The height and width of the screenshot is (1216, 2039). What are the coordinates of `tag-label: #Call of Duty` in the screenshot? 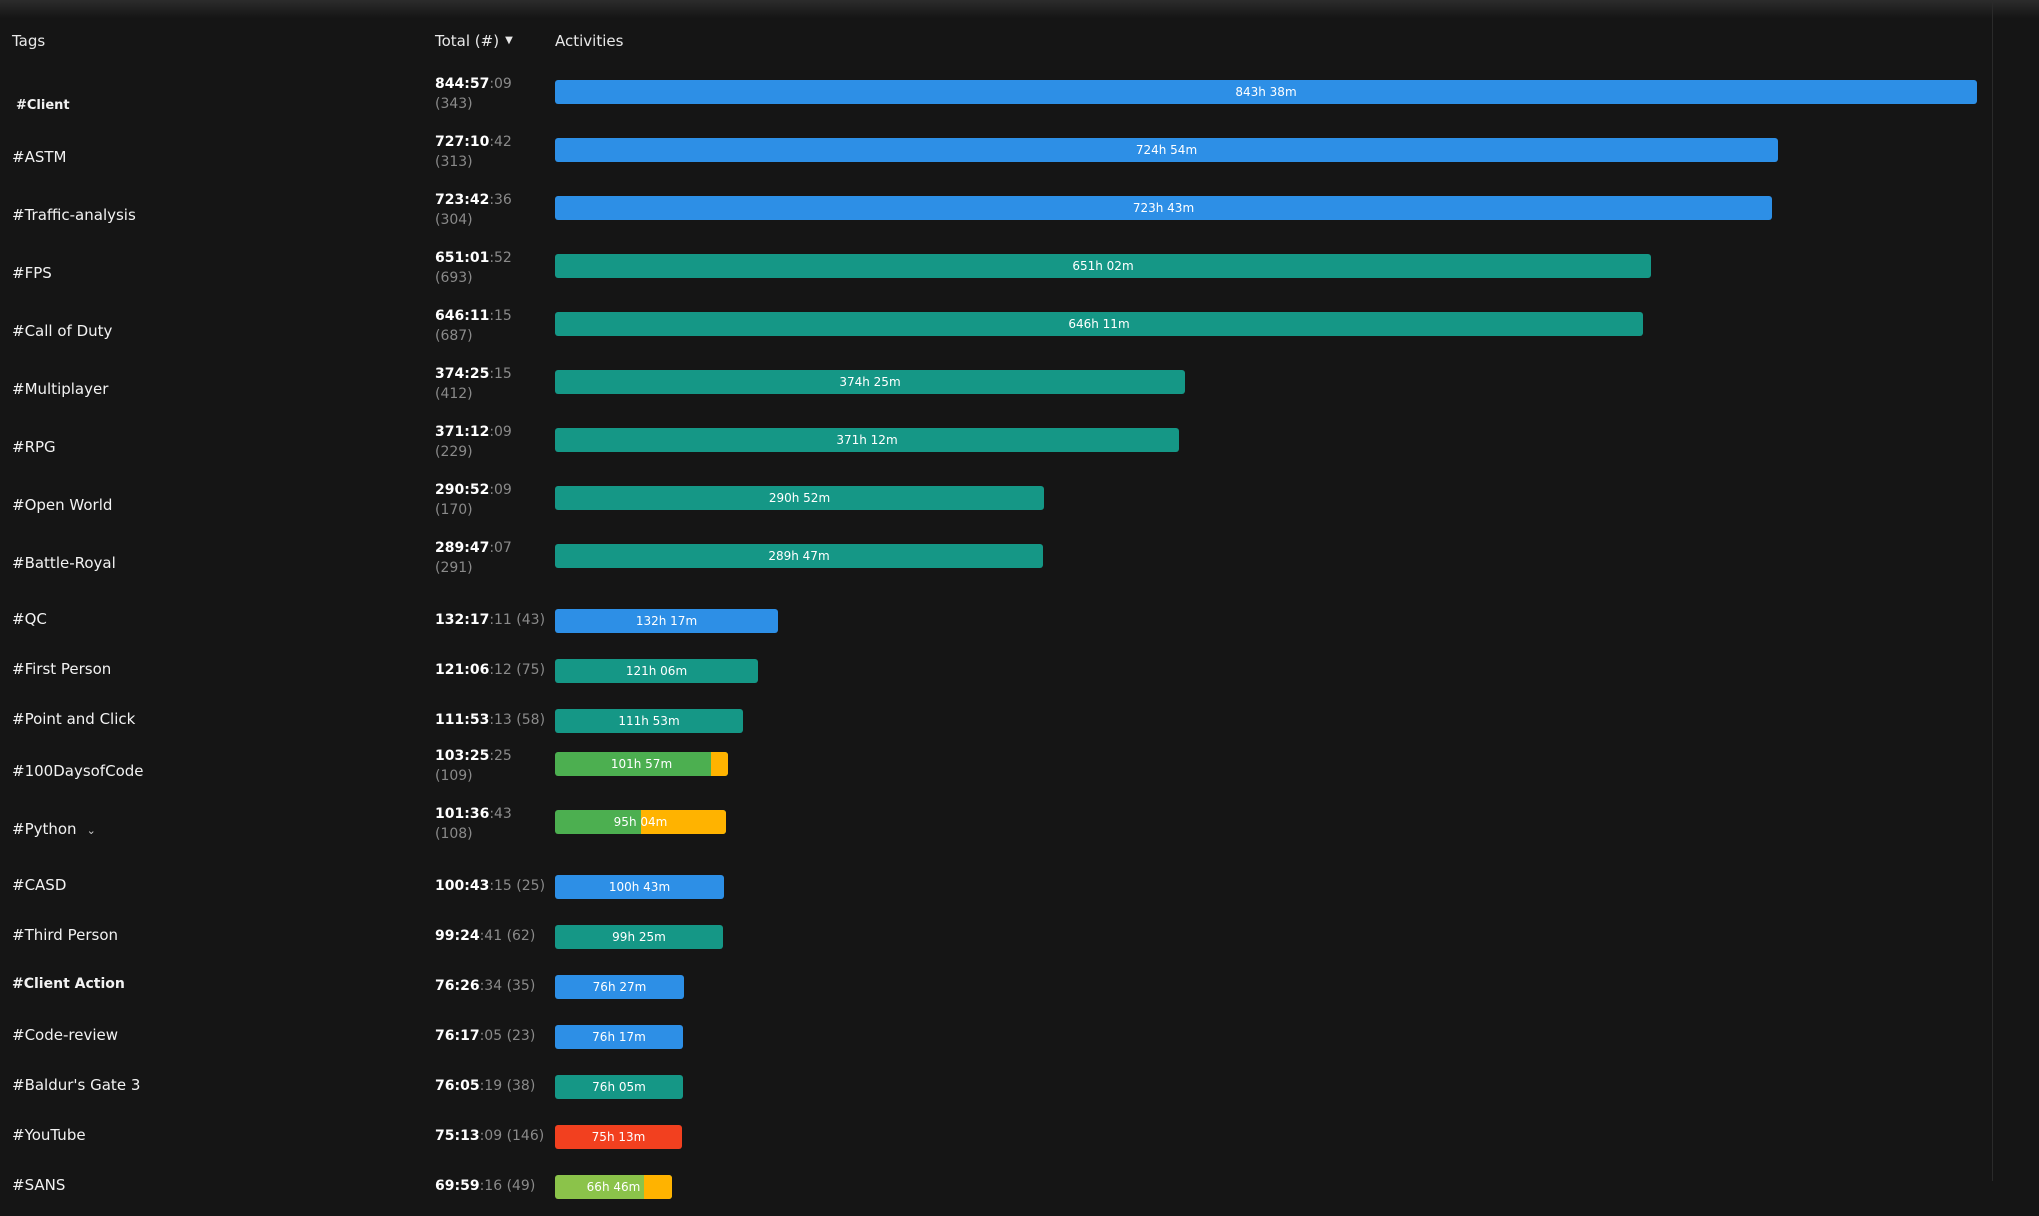 It's located at (62, 331).